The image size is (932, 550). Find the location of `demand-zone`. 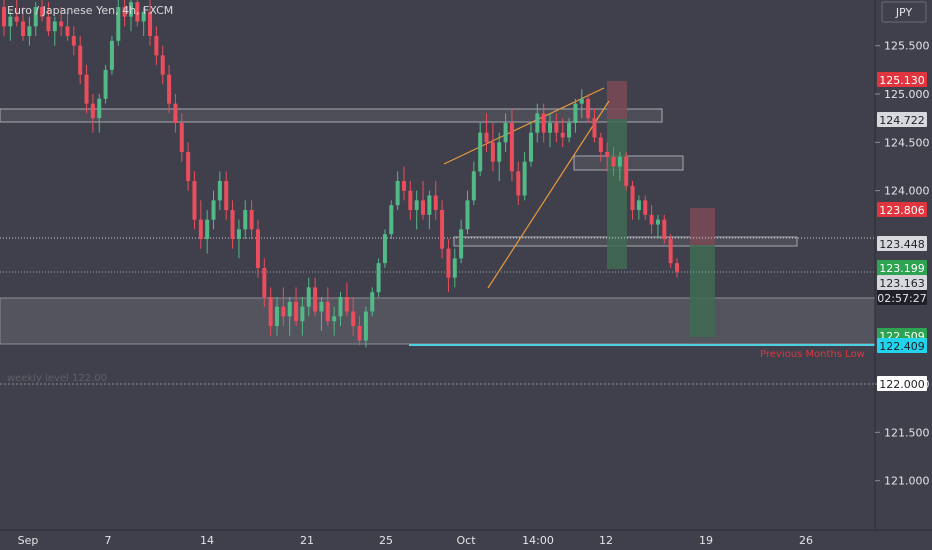

demand-zone is located at coordinates (438, 321).